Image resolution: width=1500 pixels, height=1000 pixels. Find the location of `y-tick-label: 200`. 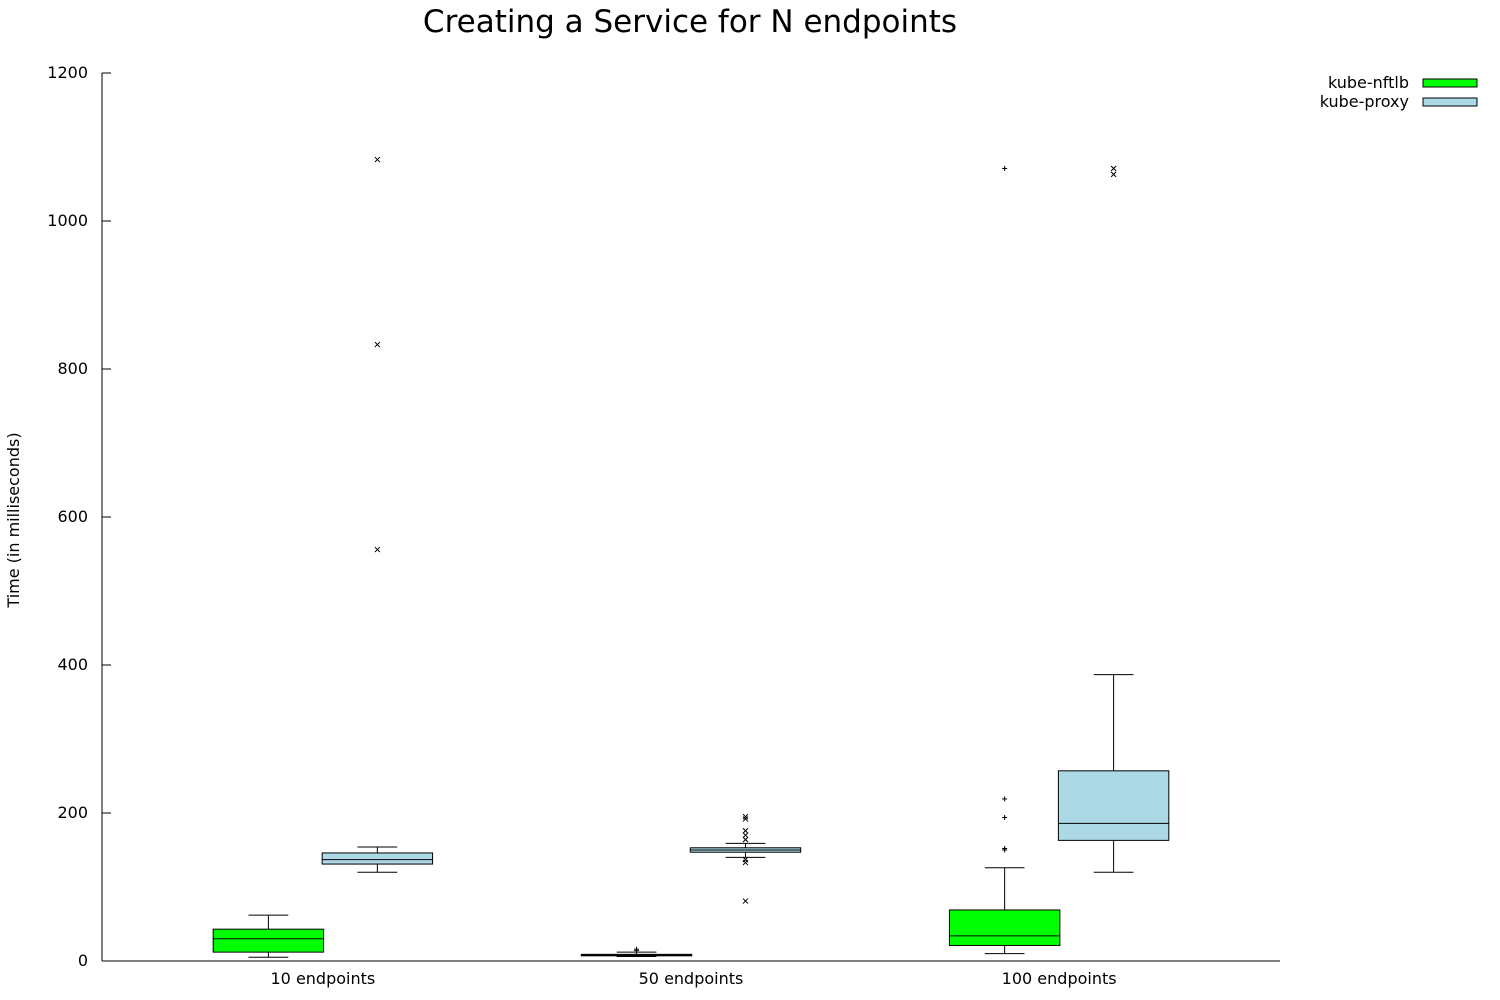

y-tick-label: 200 is located at coordinates (72, 812).